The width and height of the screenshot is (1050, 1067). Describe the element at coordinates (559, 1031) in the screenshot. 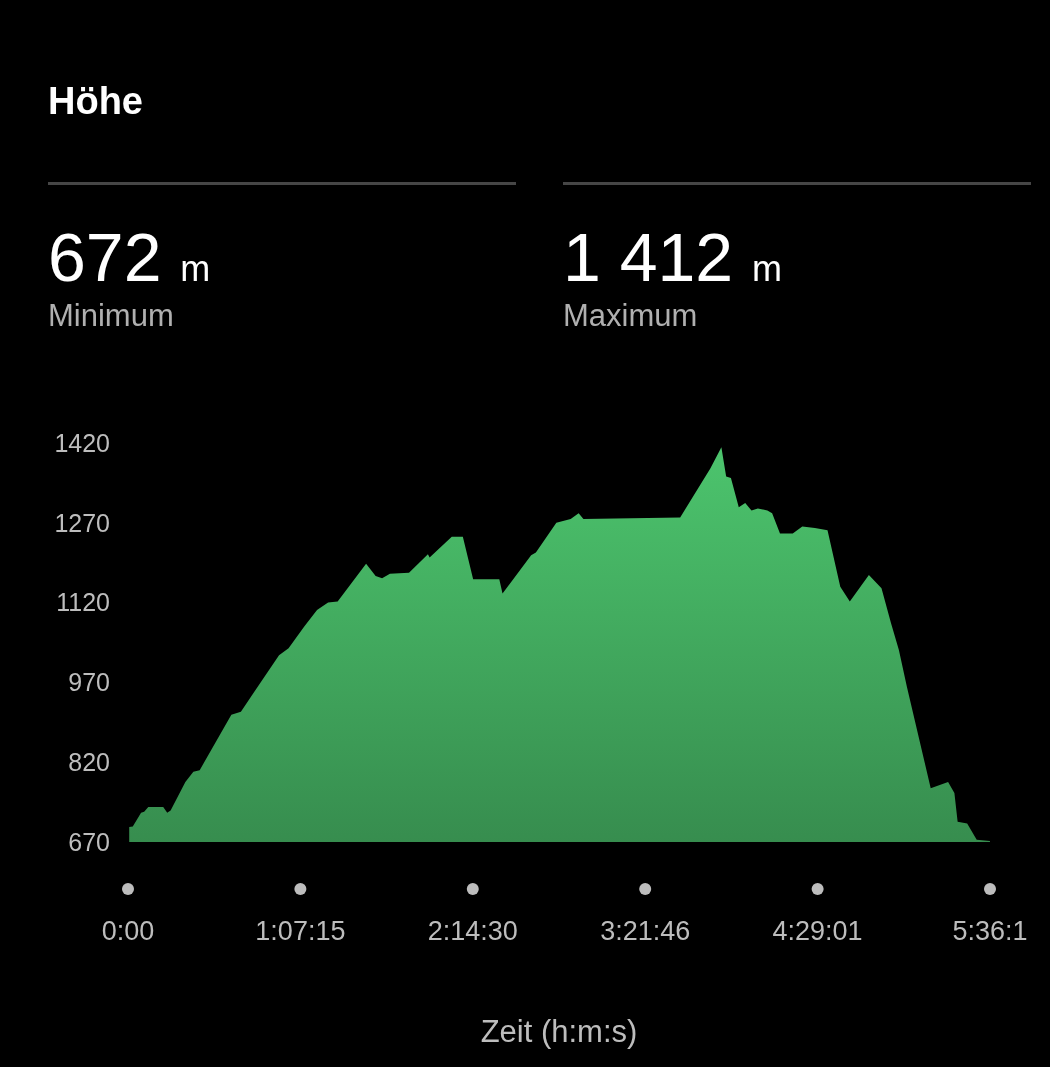

I see `x-axis-title: Zeit (h:m:s)` at that location.